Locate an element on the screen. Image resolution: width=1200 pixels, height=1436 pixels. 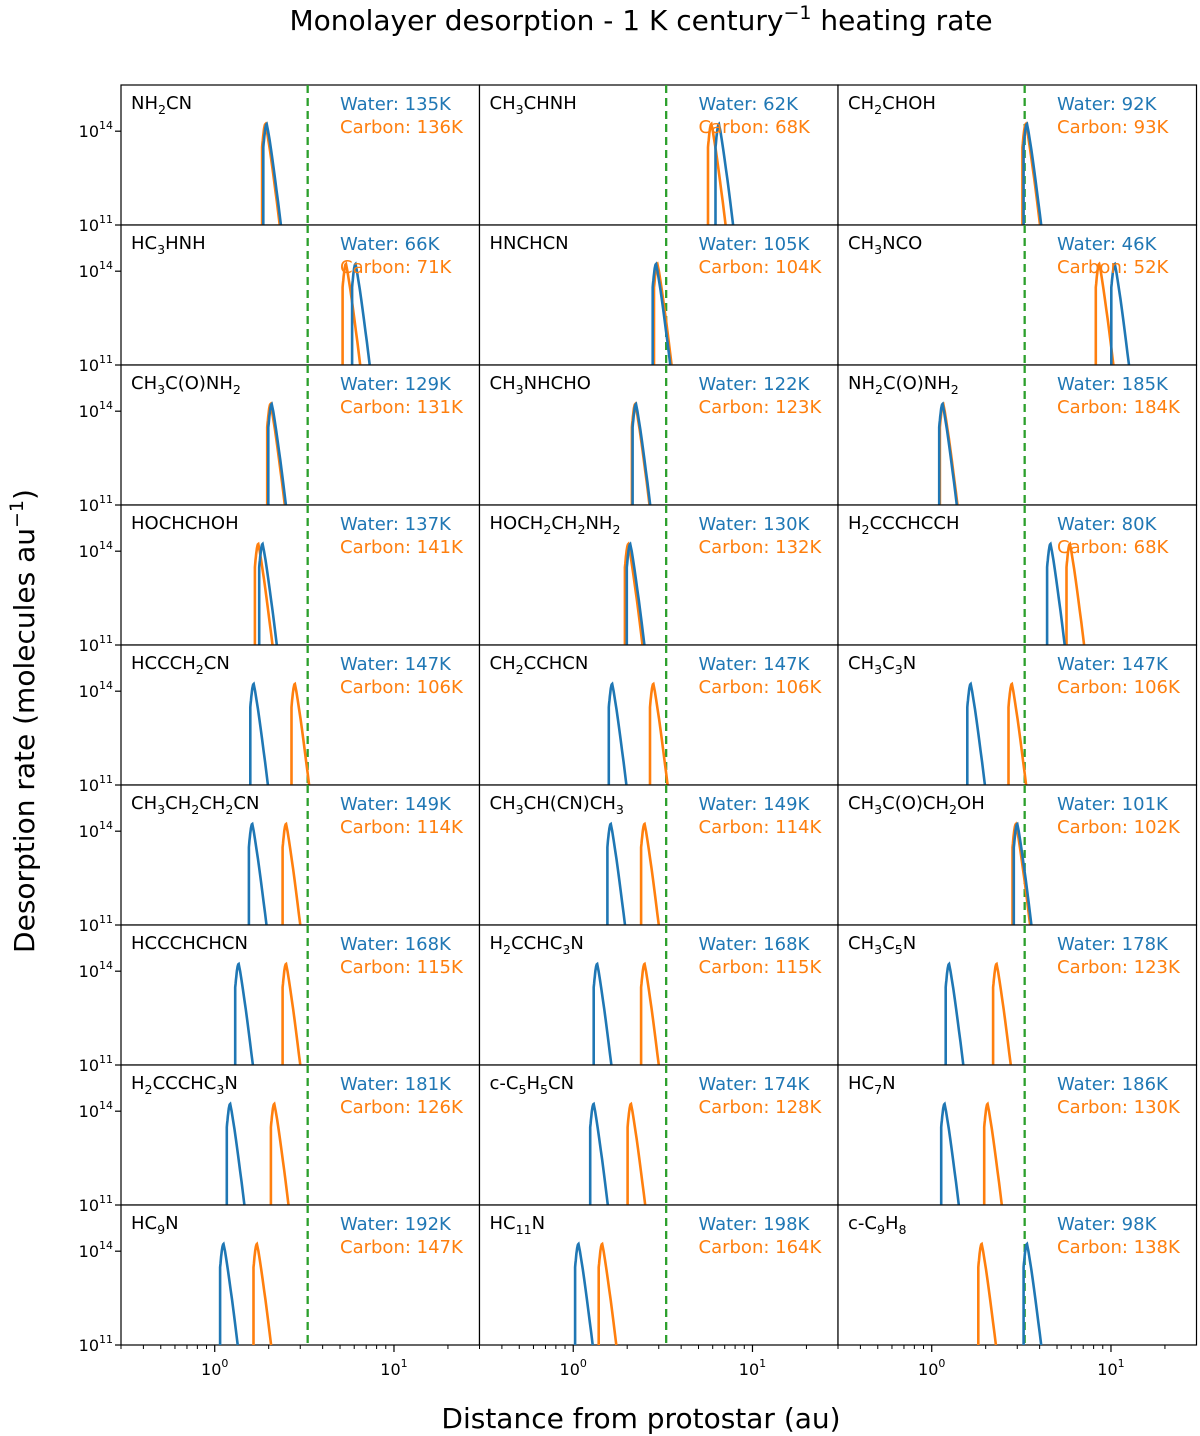
carbon-temp-label: Carbon: 115K is located at coordinates (761, 967).